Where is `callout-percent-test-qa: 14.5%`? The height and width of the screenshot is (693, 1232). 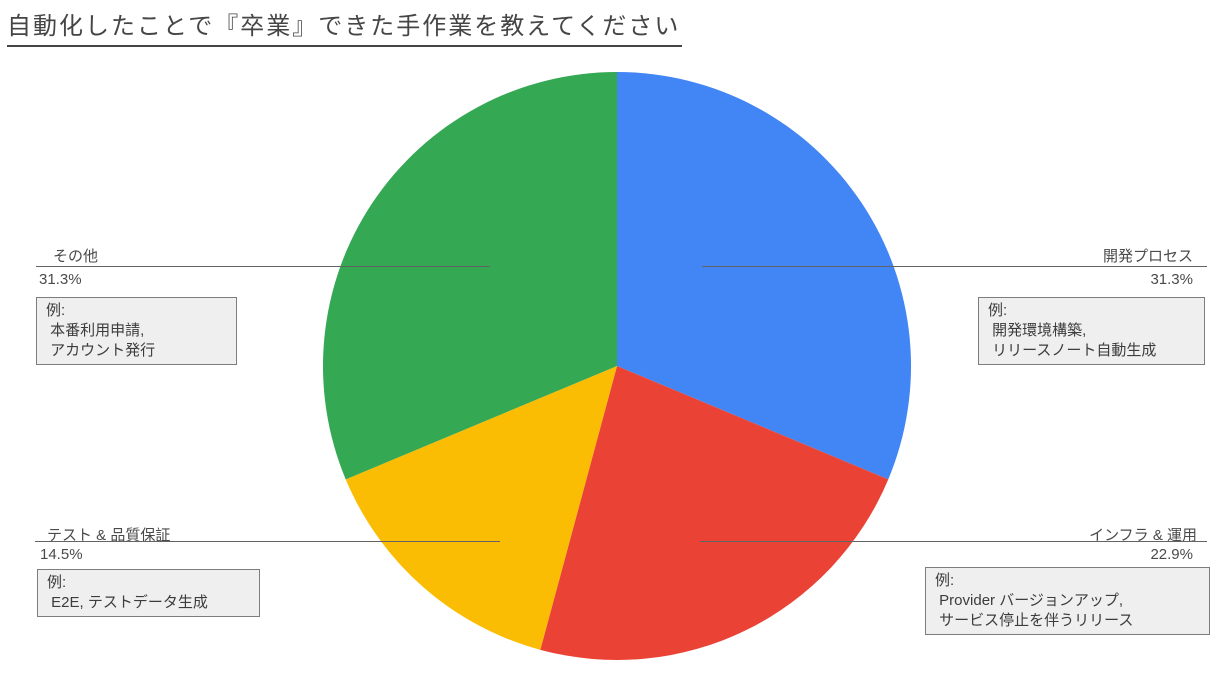 callout-percent-test-qa: 14.5% is located at coordinates (61, 554).